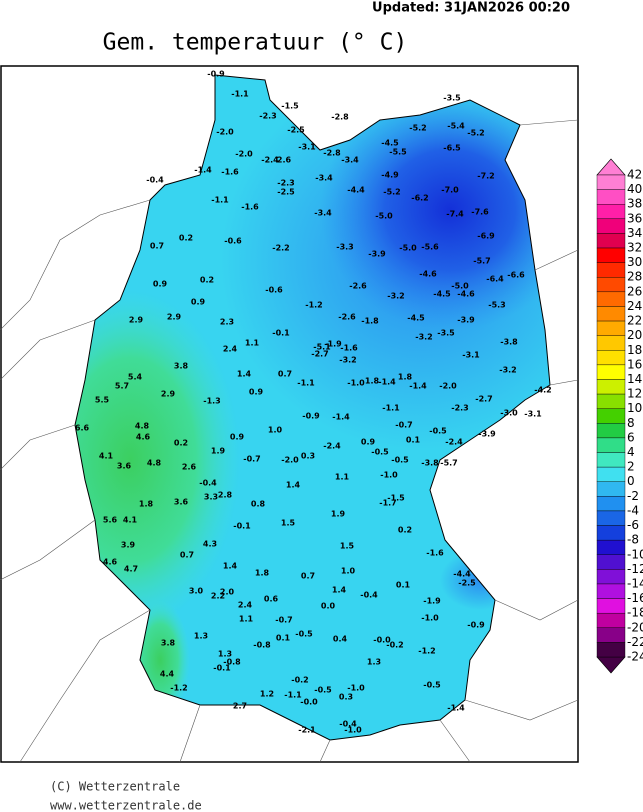  What do you see at coordinates (255, 43) in the screenshot?
I see `map-title: Gem. temperatuur (° C)` at bounding box center [255, 43].